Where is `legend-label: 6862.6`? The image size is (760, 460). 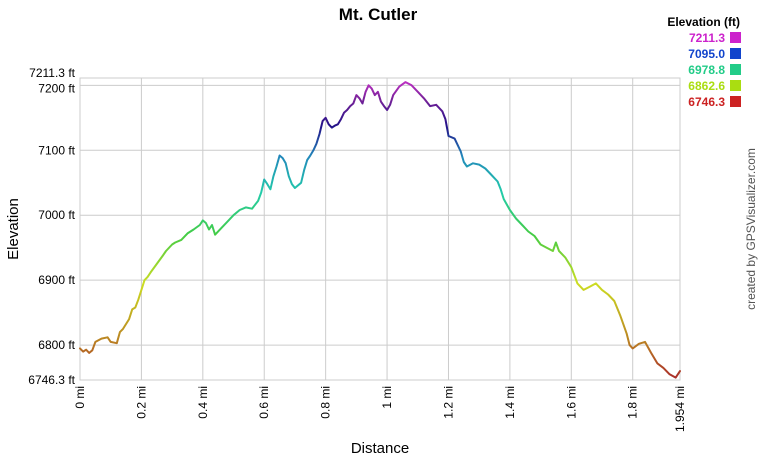
legend-label: 6862.6 is located at coordinates (706, 86).